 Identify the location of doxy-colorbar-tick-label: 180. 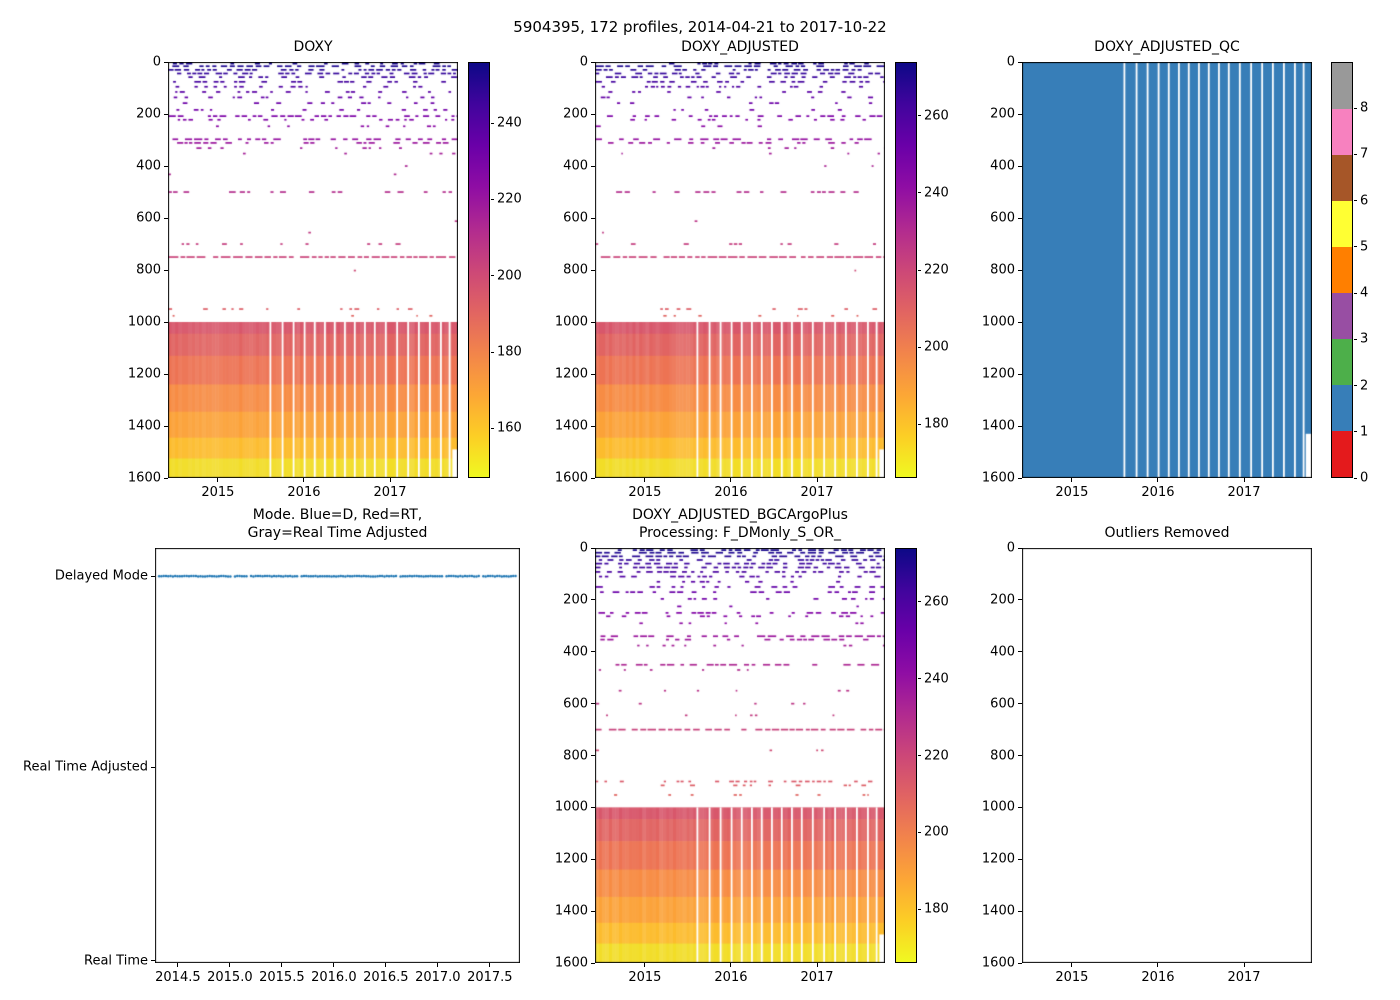
(509, 352).